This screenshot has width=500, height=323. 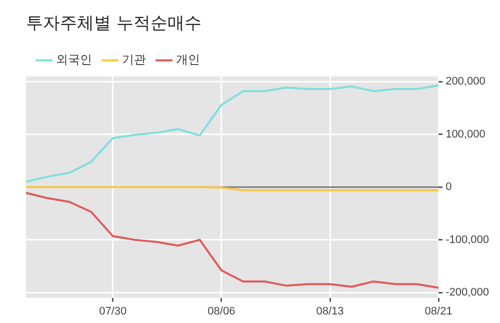 What do you see at coordinates (466, 134) in the screenshot?
I see `y-tick-label: 100,000` at bounding box center [466, 134].